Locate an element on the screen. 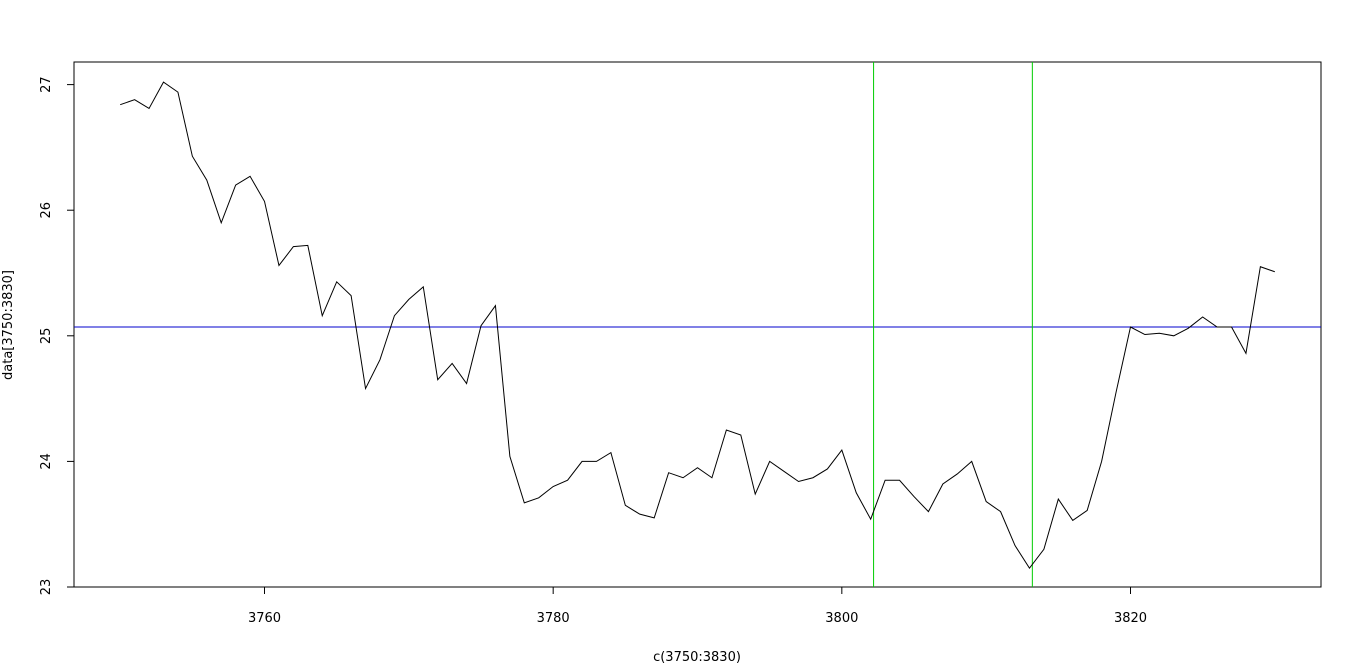 This screenshot has height=672, width=1351. y-tick-label: 27 is located at coordinates (46, 84).